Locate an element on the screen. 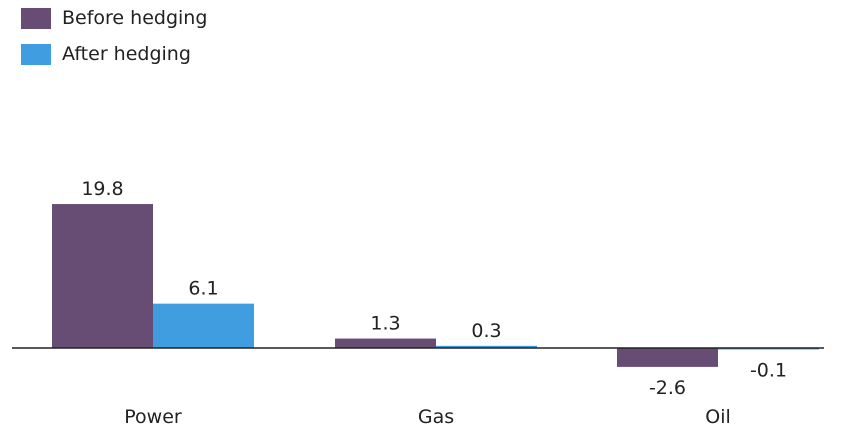 Image resolution: width=846 pixels, height=426 pixels. data-label-oil-before-hedging: -2.6 is located at coordinates (667, 388).